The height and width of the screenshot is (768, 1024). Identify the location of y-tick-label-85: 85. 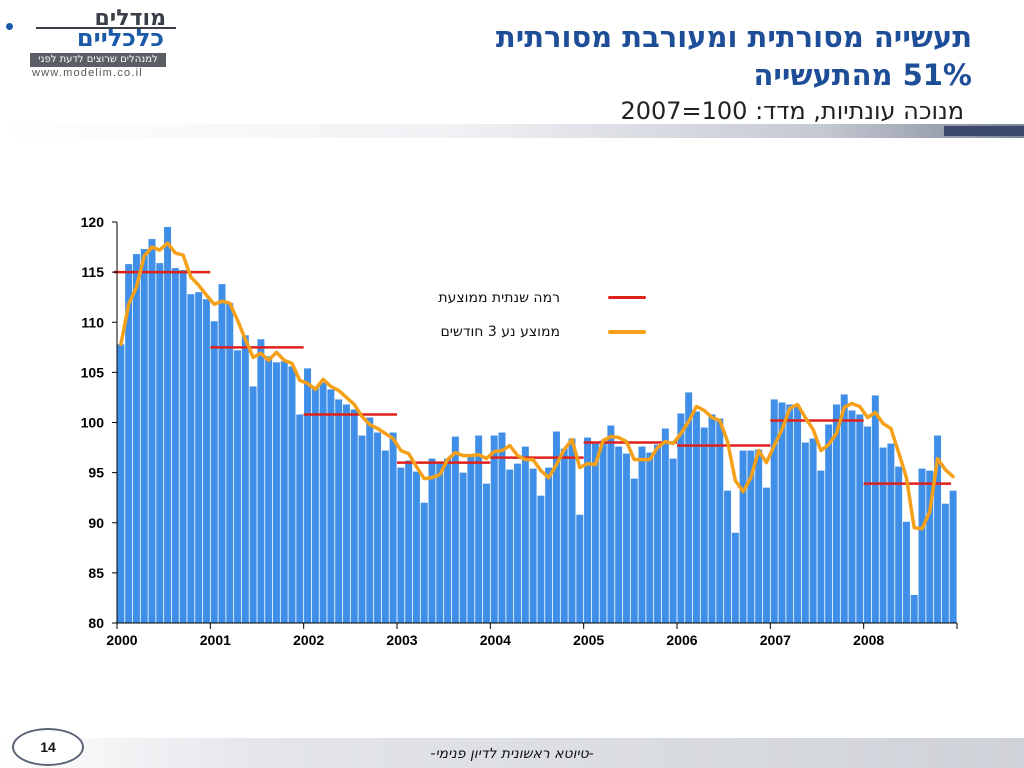
(96, 573).